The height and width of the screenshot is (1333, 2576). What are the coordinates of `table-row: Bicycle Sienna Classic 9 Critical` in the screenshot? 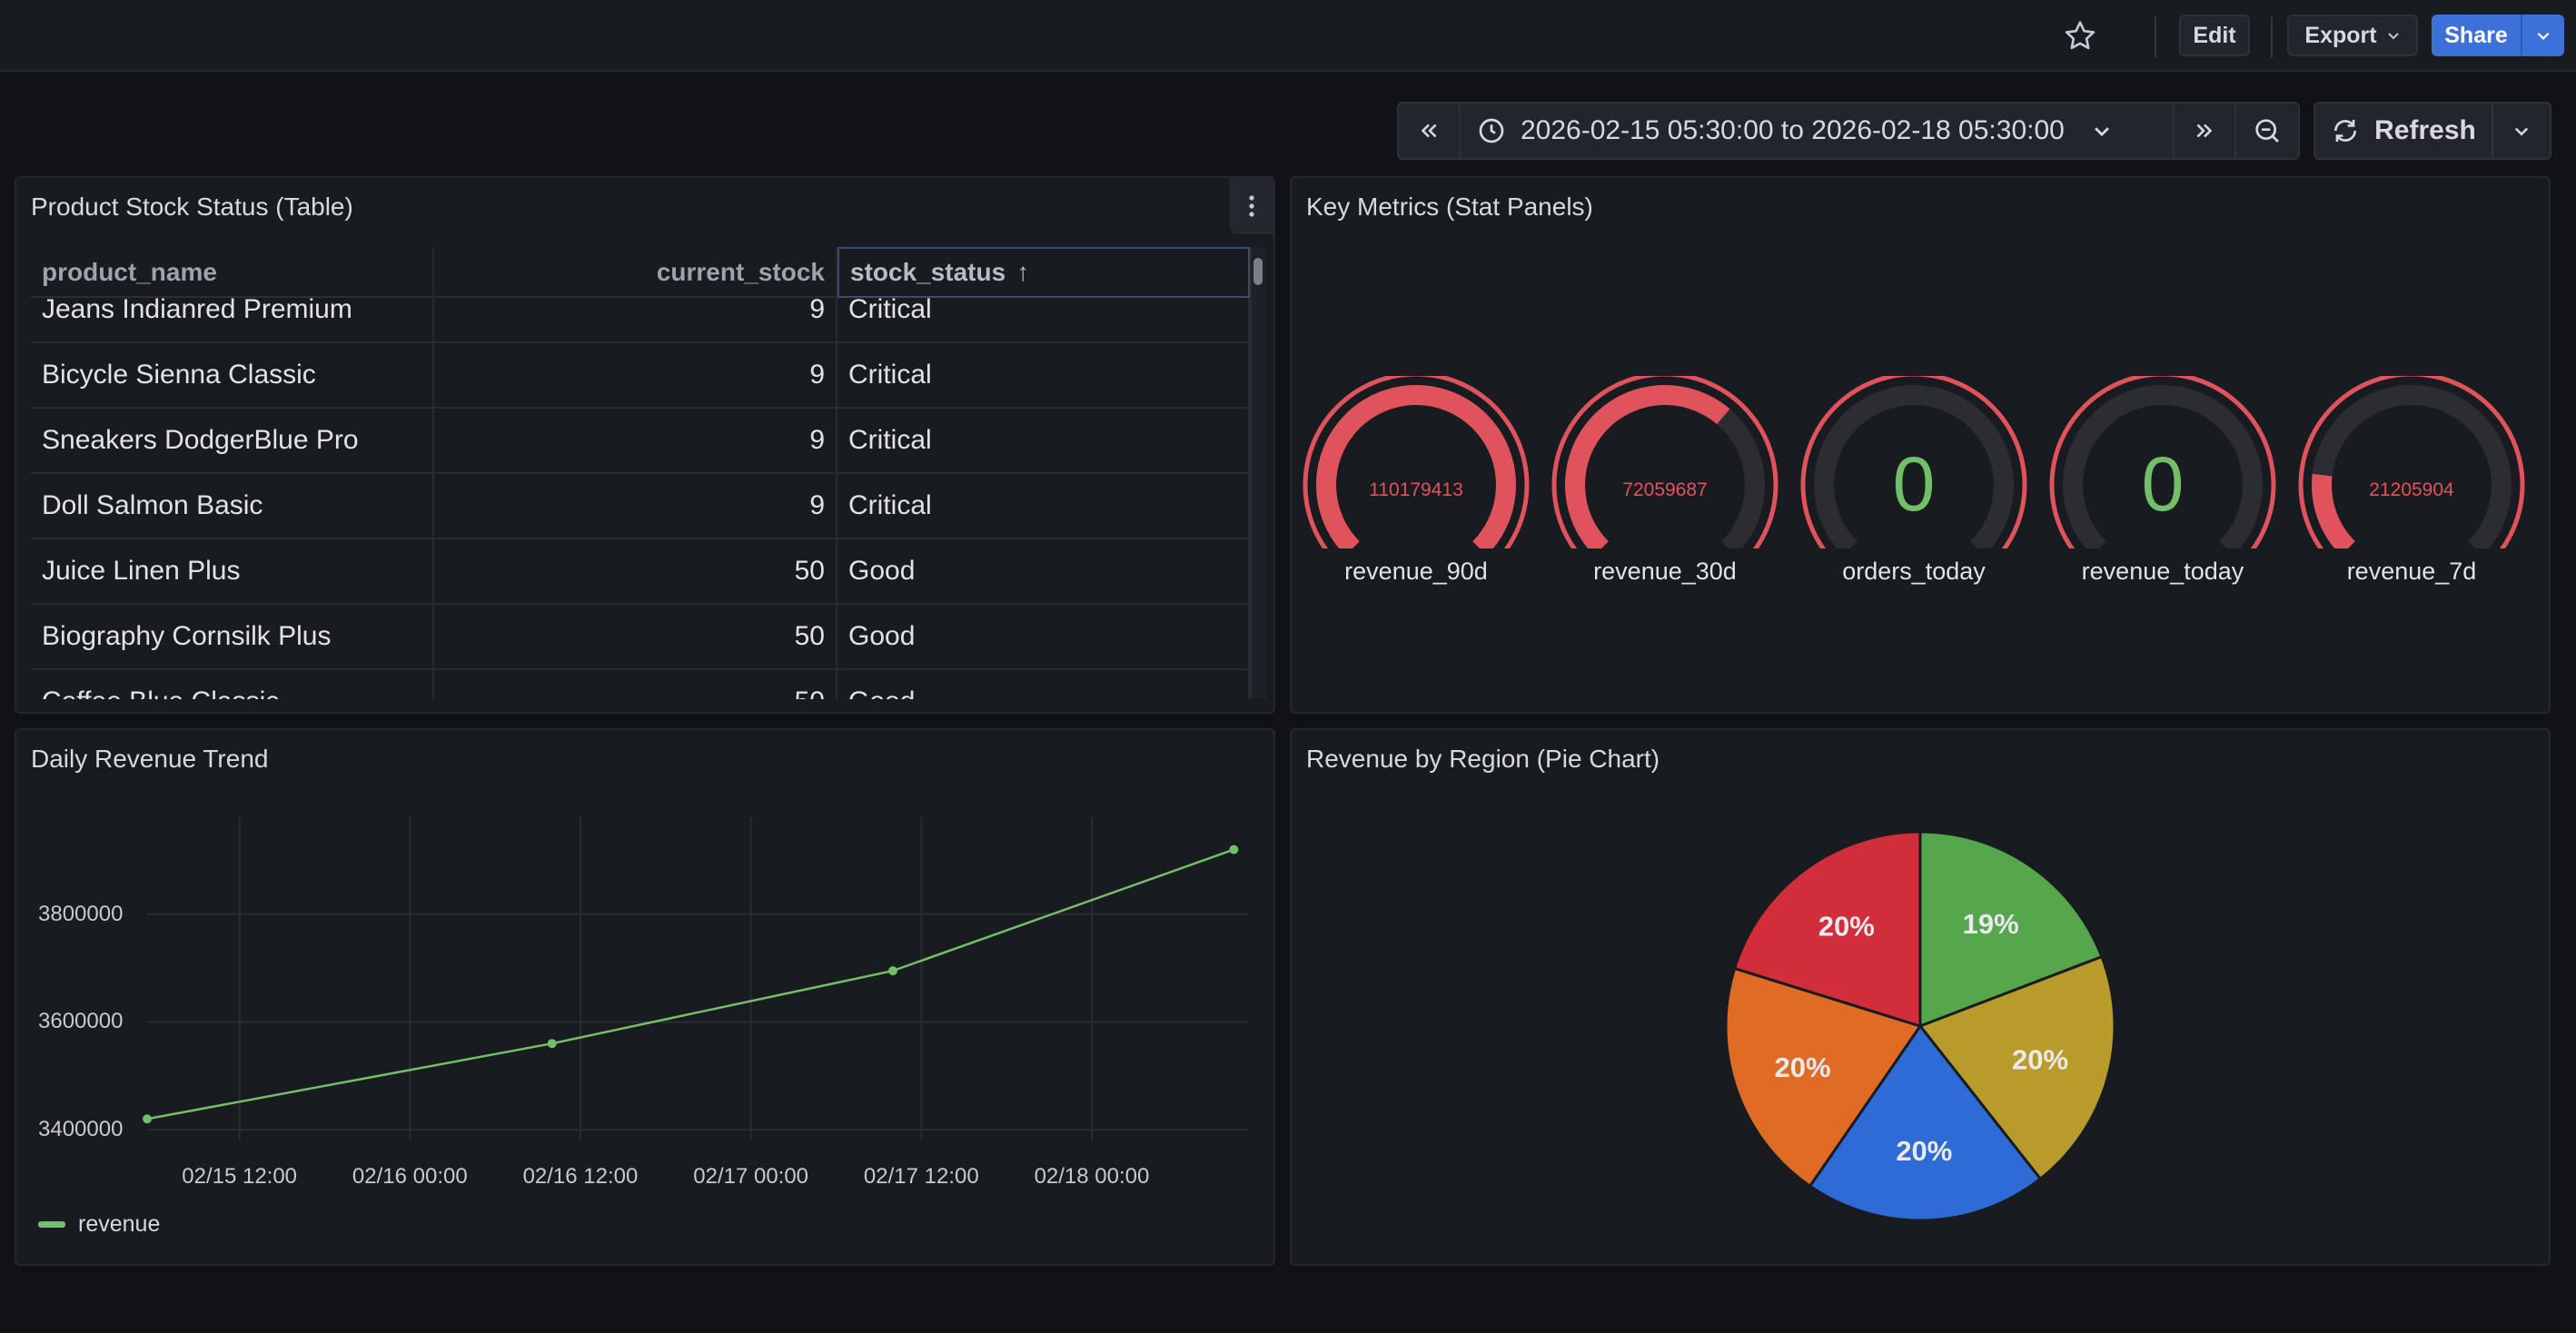 It's located at (640, 376).